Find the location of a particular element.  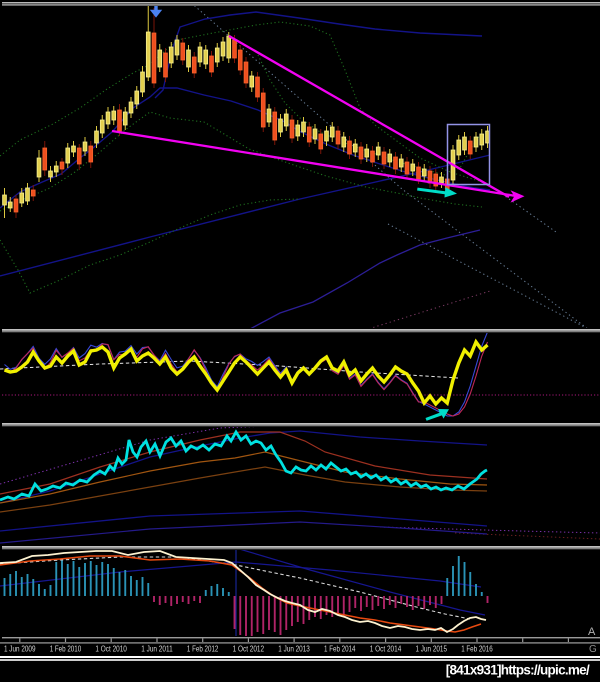

svg-text: 1 Feb 2010 is located at coordinates (66, 649).